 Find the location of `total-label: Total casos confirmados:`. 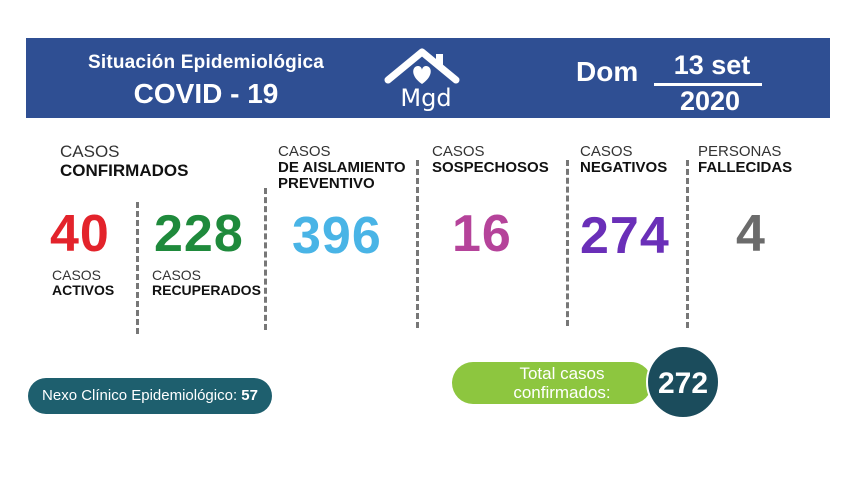

total-label: Total casos confirmados: is located at coordinates (562, 383).